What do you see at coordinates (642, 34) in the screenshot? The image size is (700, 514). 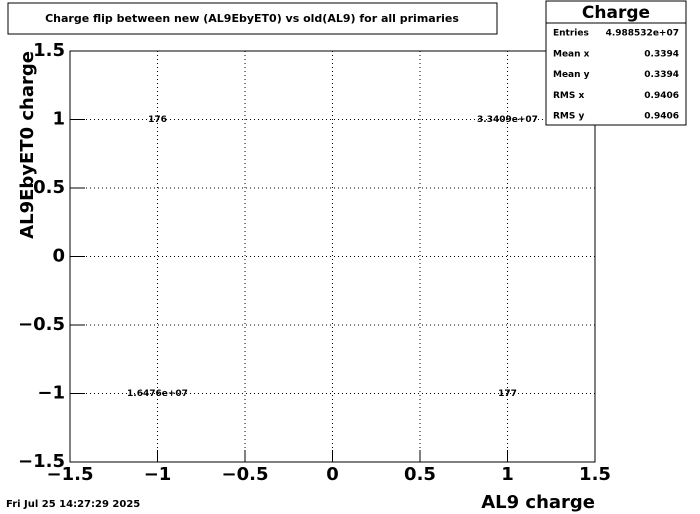 I see `stats-value: 4.988532e+07` at bounding box center [642, 34].